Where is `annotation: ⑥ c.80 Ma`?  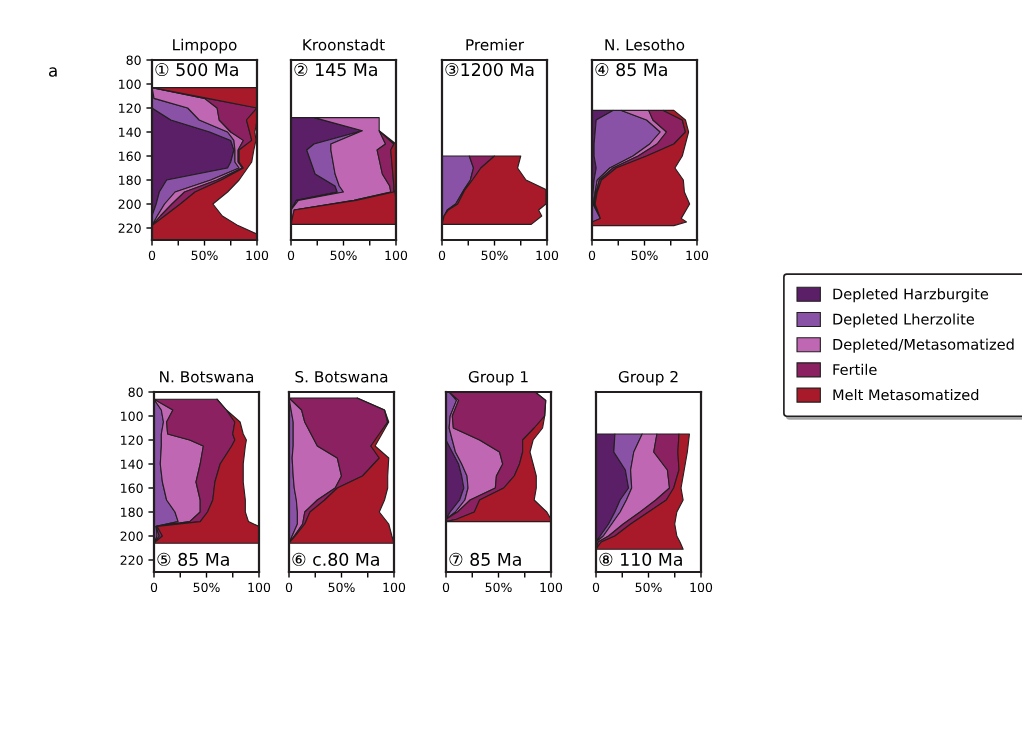
annotation: ⑥ c.80 Ma is located at coordinates (335, 559).